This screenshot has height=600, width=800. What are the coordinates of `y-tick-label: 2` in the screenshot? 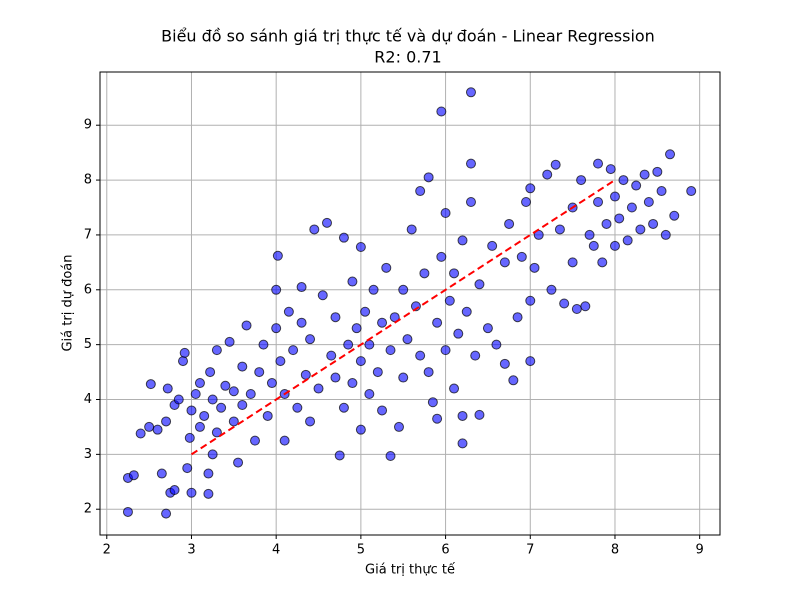 It's located at (88, 509).